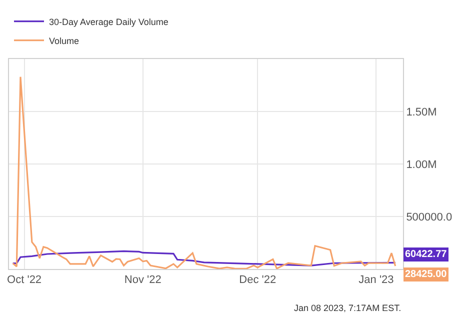 The width and height of the screenshot is (474, 323). What do you see at coordinates (24, 280) in the screenshot?
I see `x-tick-label: Oct '22` at bounding box center [24, 280].